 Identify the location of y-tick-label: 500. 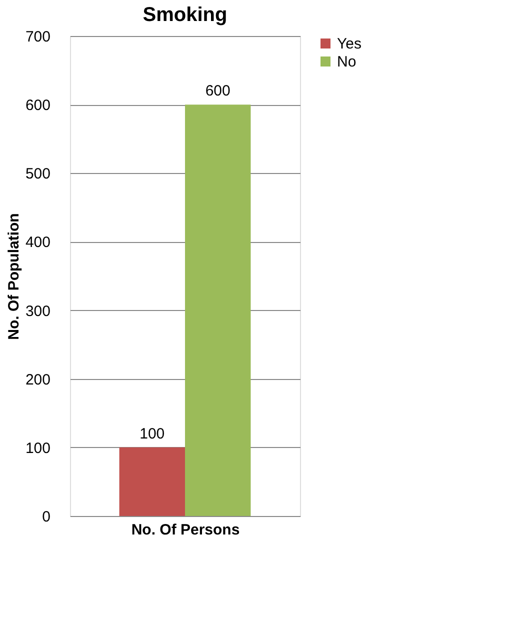
(37, 174).